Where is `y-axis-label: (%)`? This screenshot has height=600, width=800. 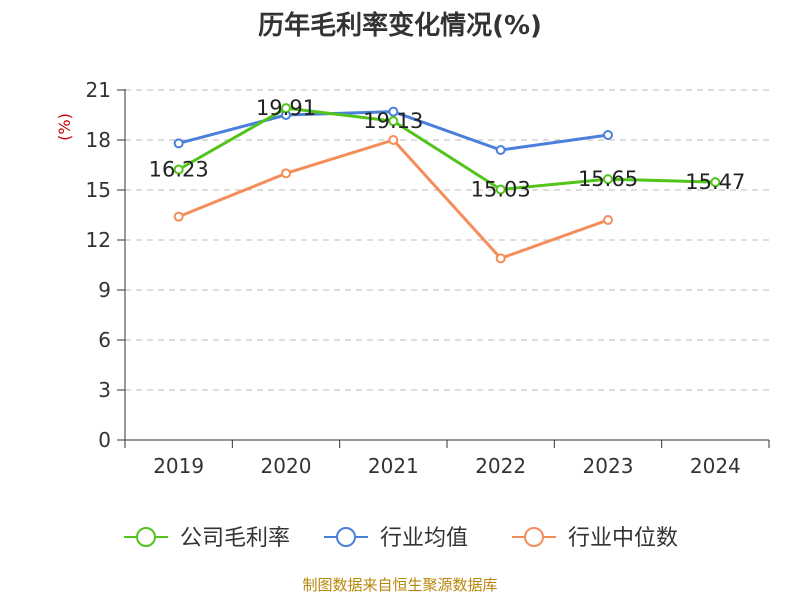
y-axis-label: (%) is located at coordinates (64, 127).